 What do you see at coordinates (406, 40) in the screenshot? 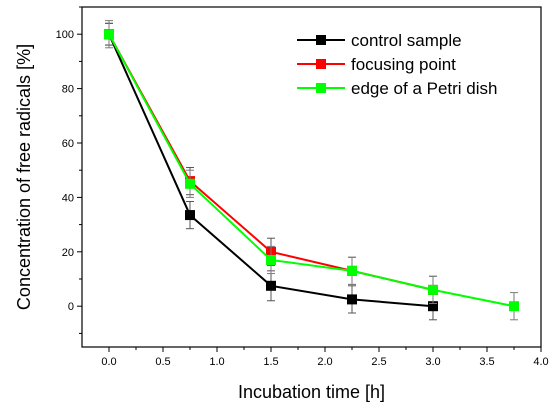
I see `legend-label: control sample` at bounding box center [406, 40].